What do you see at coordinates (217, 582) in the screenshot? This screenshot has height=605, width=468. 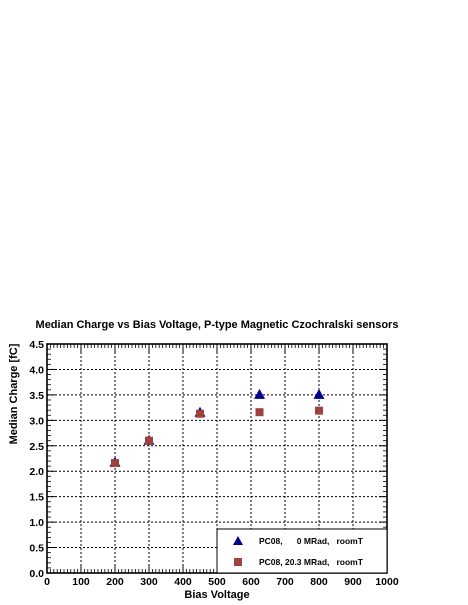 I see `x-tick-label: 500` at bounding box center [217, 582].